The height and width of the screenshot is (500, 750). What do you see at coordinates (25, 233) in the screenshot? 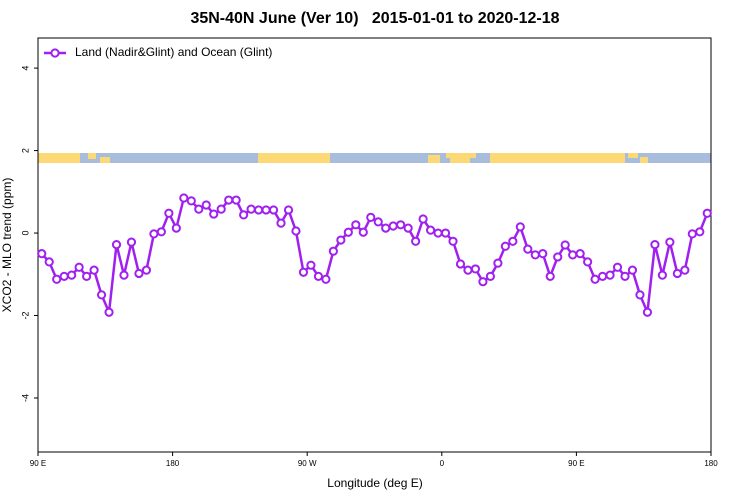
I see `y-tick-label: 0` at bounding box center [25, 233].